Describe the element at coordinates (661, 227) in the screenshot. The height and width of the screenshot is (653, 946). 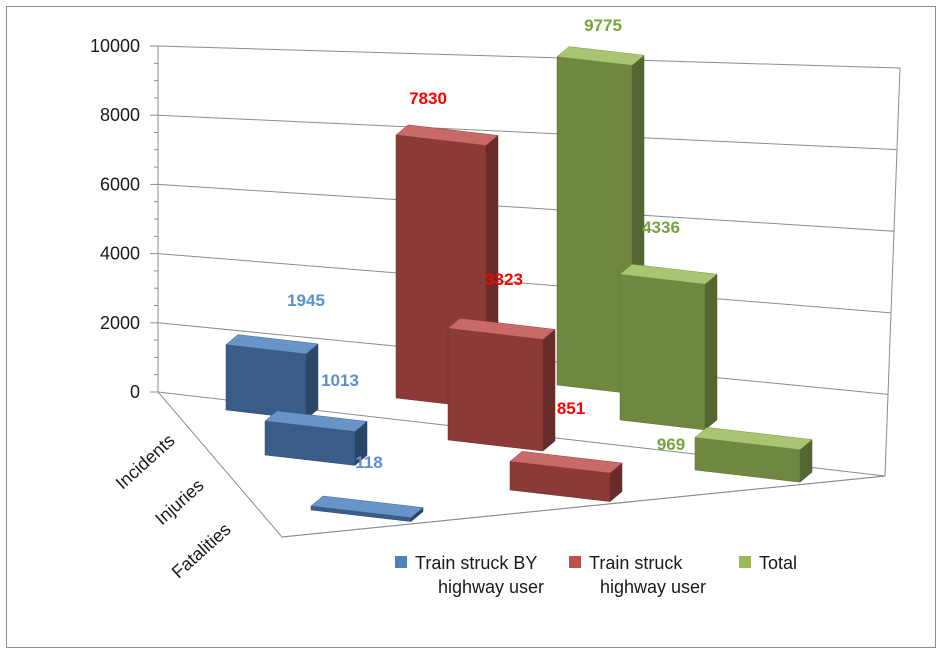
I see `data-label: 4336` at that location.